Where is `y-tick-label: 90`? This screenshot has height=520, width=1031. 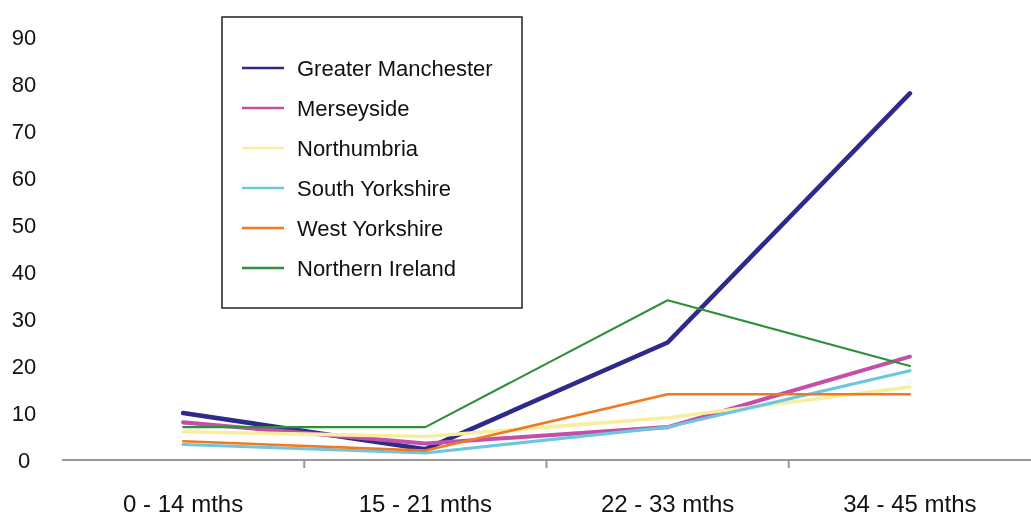
y-tick-label: 90 is located at coordinates (24, 37).